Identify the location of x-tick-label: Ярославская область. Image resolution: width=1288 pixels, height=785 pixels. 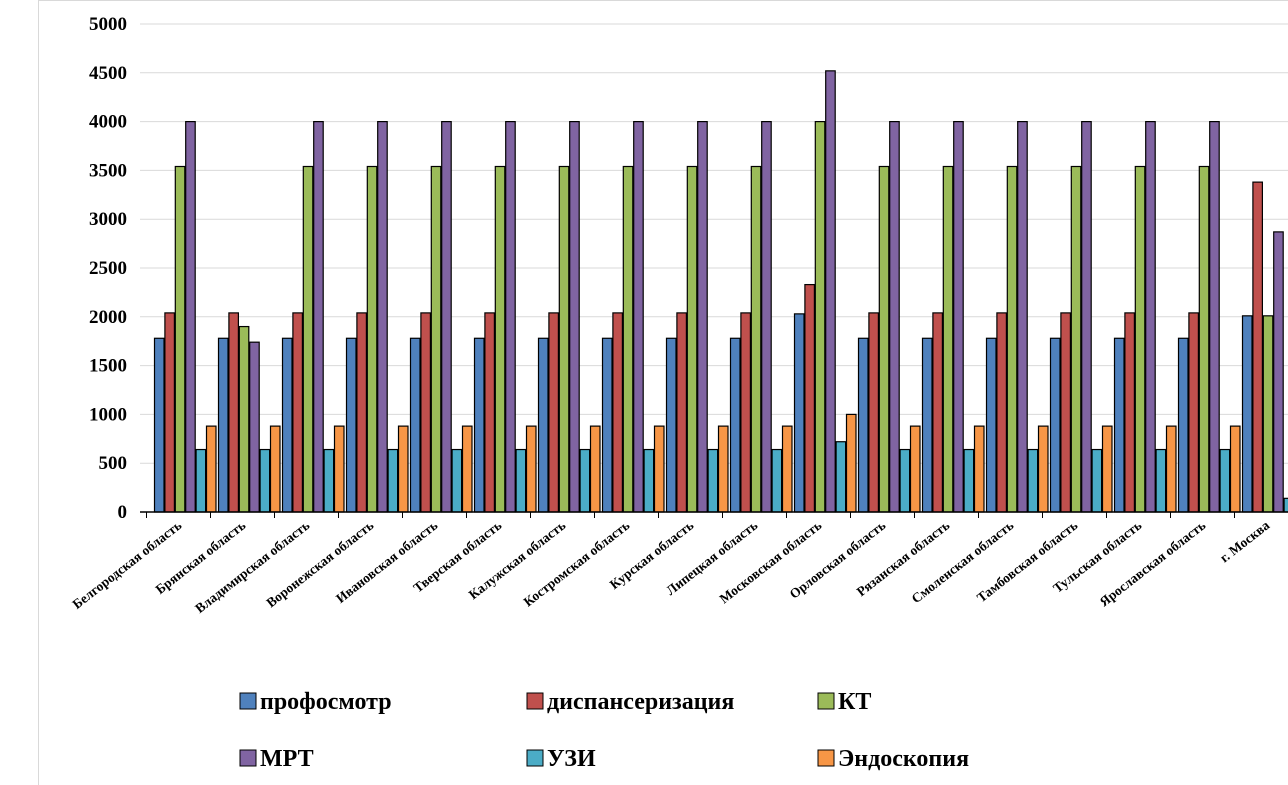
(1153, 564).